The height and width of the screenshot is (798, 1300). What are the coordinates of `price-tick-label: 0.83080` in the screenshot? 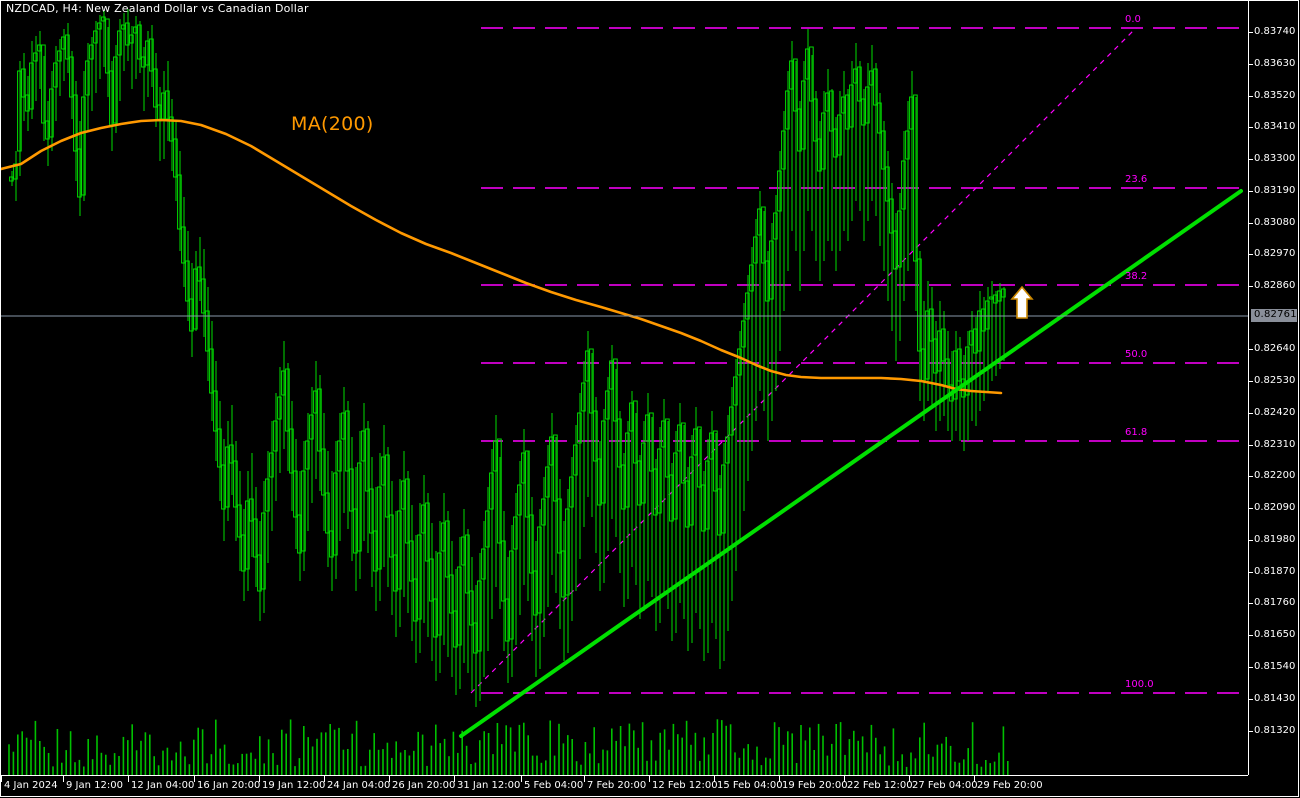 It's located at (1275, 222).